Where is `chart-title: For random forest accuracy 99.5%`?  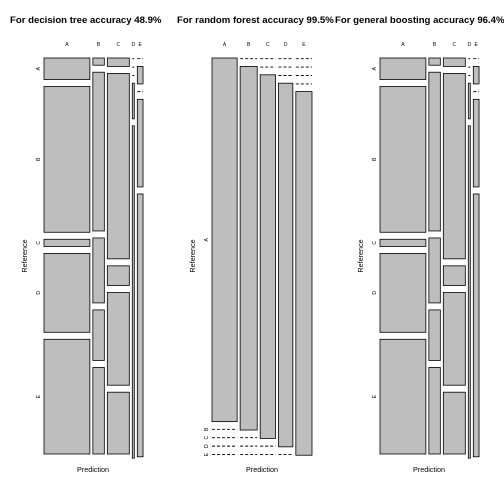
chart-title: For random forest accuracy 99.5% is located at coordinates (255, 20).